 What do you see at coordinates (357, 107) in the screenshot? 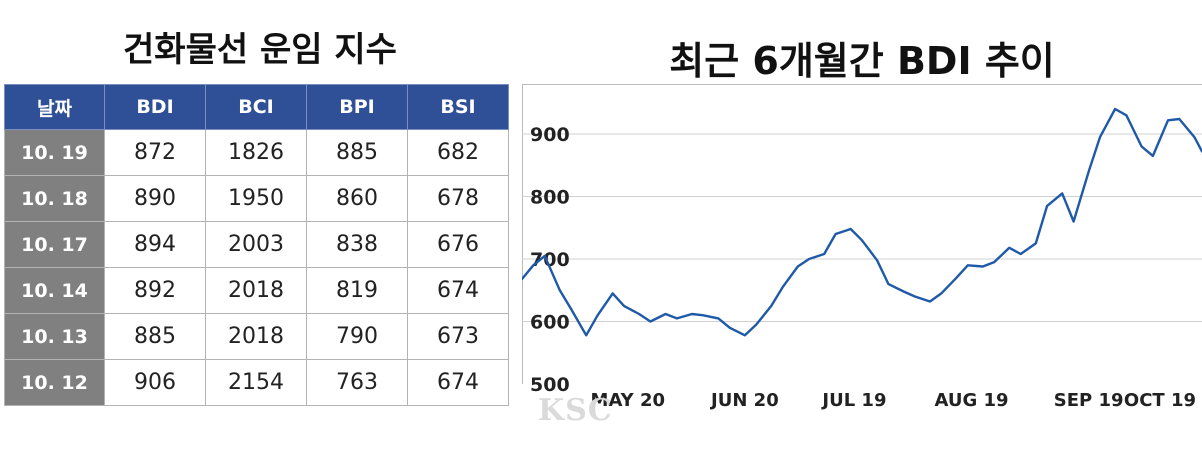
I see `header-bpi: BPI` at bounding box center [357, 107].